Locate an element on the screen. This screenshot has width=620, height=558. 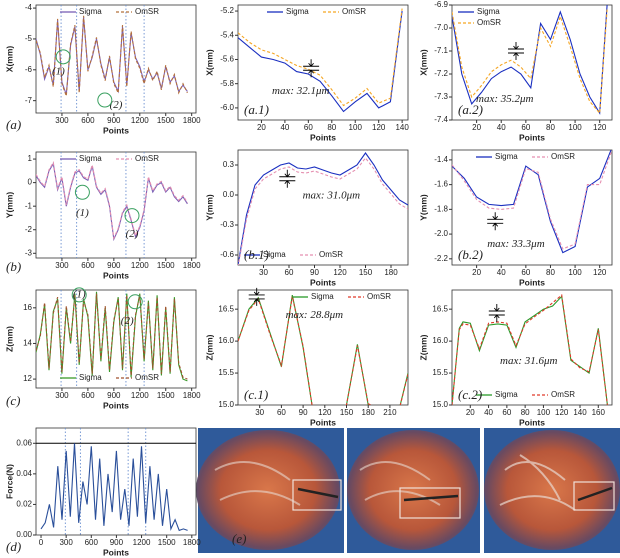
x-tick-label: 140 is located at coordinates (580, 412).